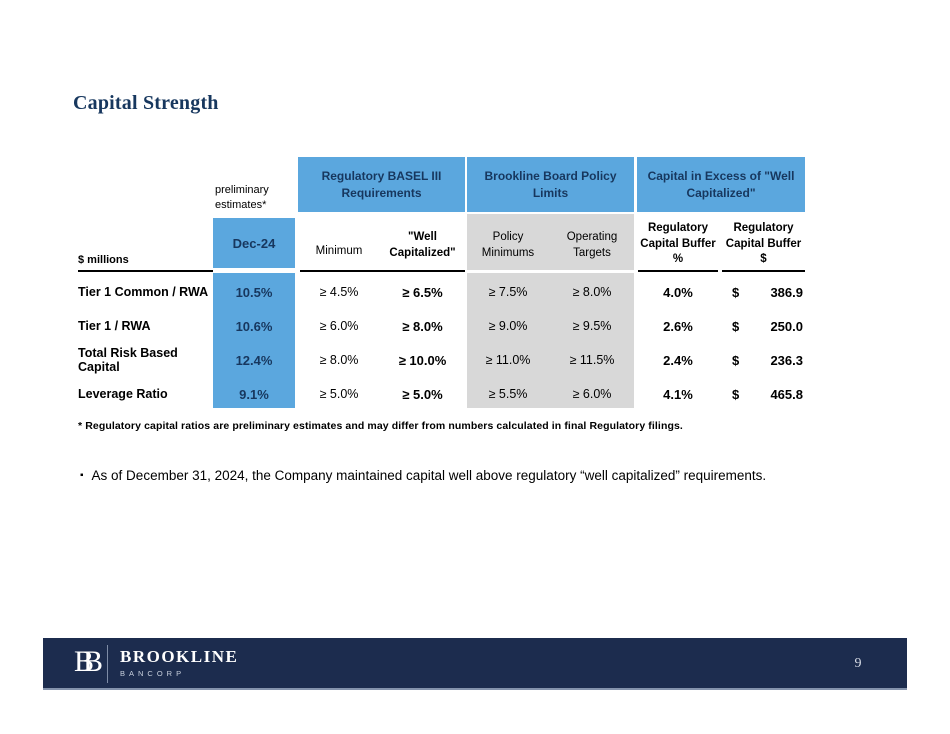 This screenshot has height=734, width=950. What do you see at coordinates (786, 292) in the screenshot?
I see `buffer-usd-amount: 386.9` at bounding box center [786, 292].